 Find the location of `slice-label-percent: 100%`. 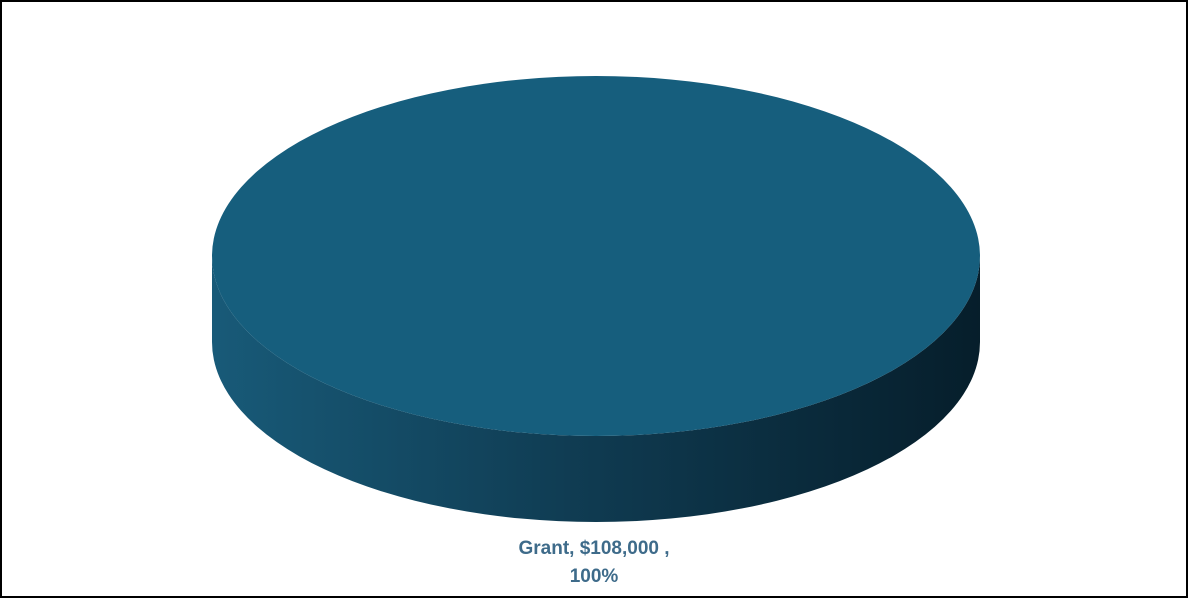

slice-label-percent: 100% is located at coordinates (594, 576).